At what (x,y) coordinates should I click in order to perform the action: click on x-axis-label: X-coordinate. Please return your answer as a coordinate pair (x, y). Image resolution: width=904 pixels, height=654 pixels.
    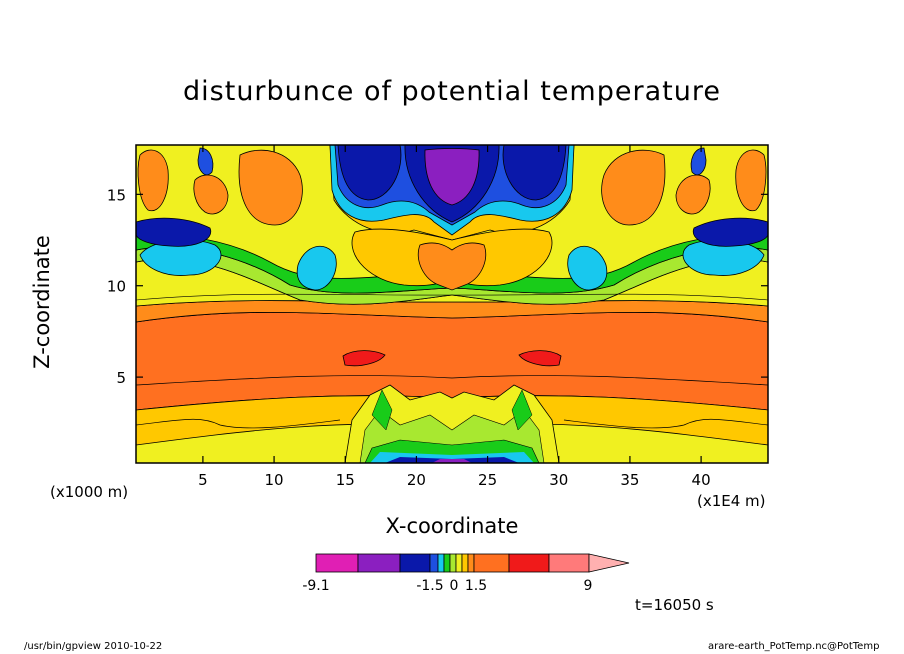
    Looking at the image, I should click on (452, 526).